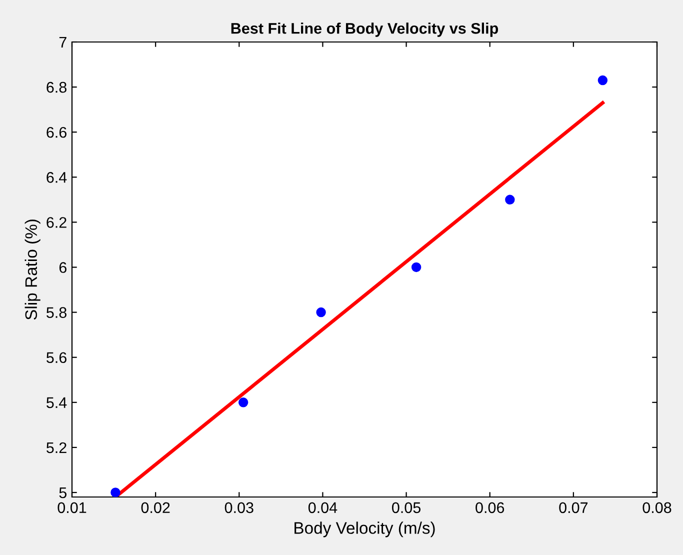 This screenshot has width=683, height=555. I want to click on y-tick-label: 5, so click(62, 493).